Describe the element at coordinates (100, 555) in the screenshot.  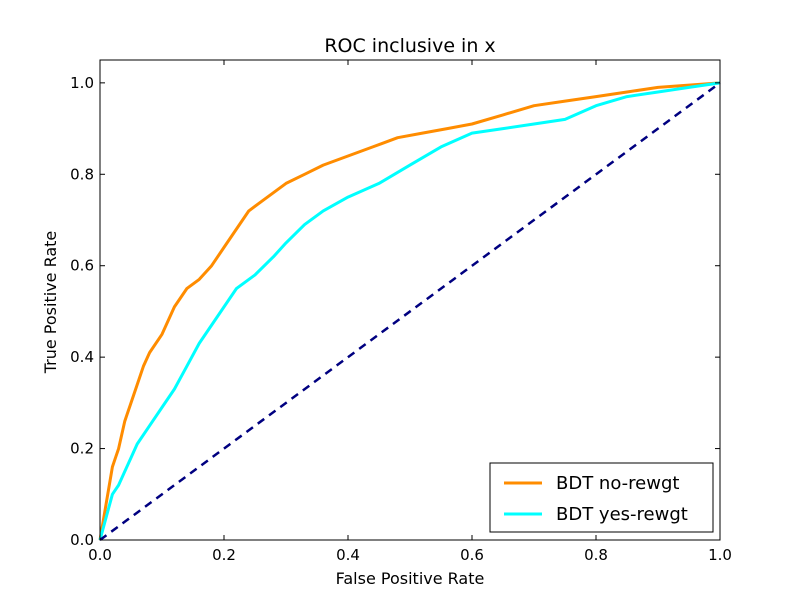
I see `x-tick-label: 0.0` at that location.